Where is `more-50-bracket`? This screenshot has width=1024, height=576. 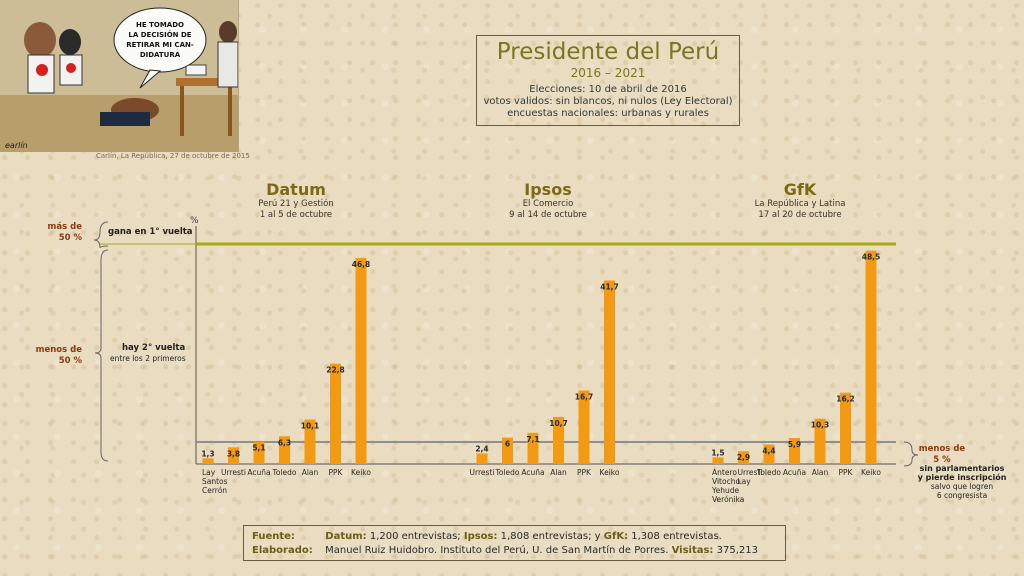
more-50-bracket is located at coordinates (101, 235).